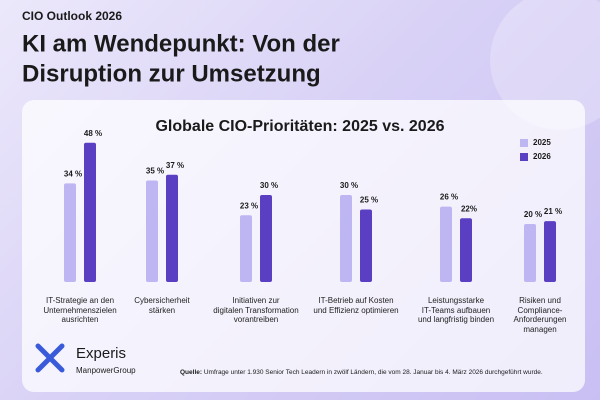 The width and height of the screenshot is (600, 400). Describe the element at coordinates (73, 174) in the screenshot. I see `value-label: 34 %` at that location.